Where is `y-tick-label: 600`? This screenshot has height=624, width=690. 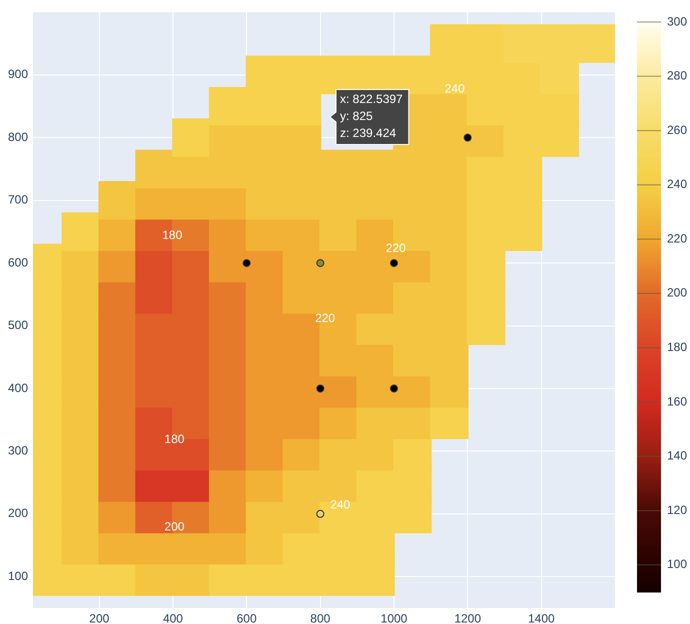 y-tick-label: 600 is located at coordinates (18, 262).